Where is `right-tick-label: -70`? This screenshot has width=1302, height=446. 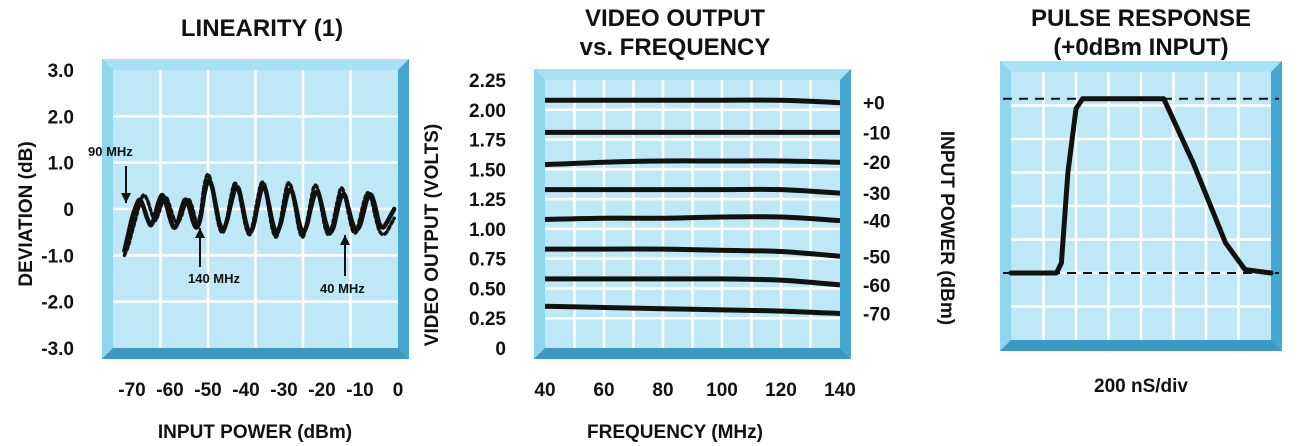
right-tick-label: -70 is located at coordinates (876, 314).